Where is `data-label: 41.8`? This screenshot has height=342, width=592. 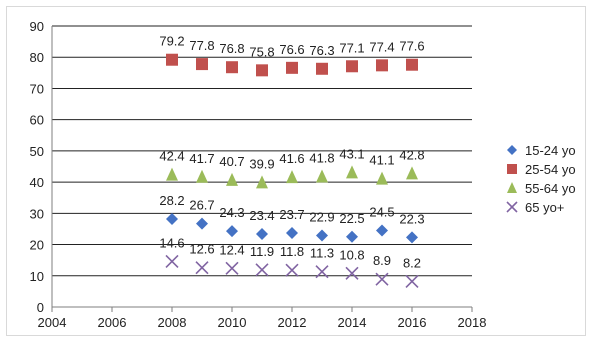 data-label: 41.8 is located at coordinates (321, 157).